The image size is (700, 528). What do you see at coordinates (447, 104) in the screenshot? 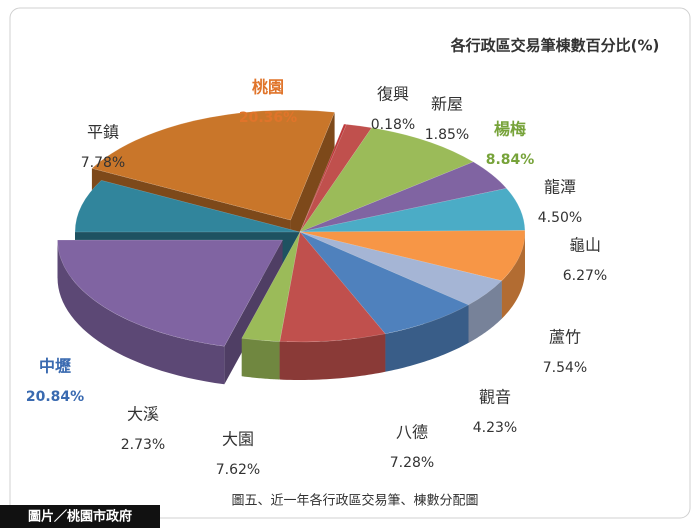
I see `slice-label: 新屋` at bounding box center [447, 104].